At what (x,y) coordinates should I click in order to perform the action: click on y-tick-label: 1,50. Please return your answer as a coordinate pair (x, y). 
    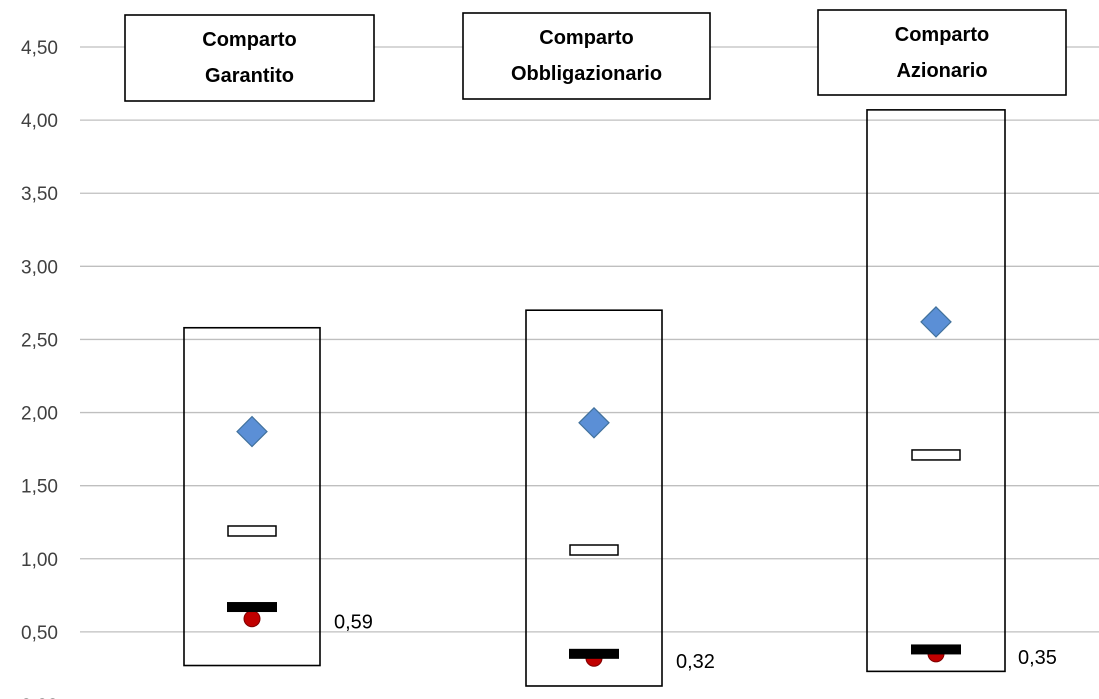
    Looking at the image, I should click on (39, 487).